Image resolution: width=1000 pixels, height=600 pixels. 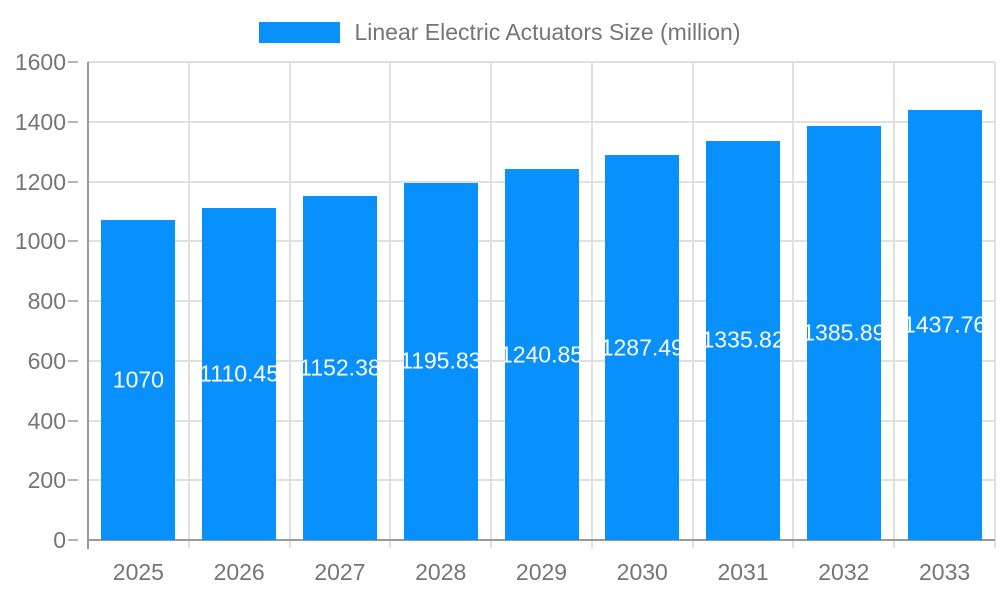 What do you see at coordinates (138, 572) in the screenshot?
I see `x-axis-label: 2025` at bounding box center [138, 572].